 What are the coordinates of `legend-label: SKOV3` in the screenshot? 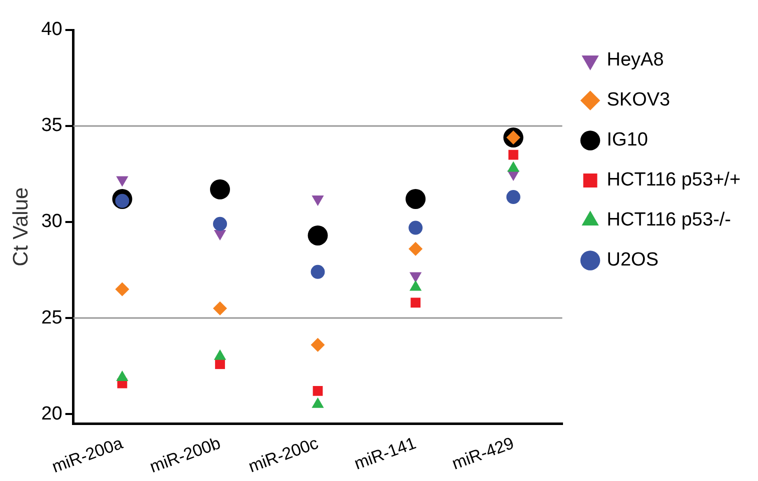 It's located at (638, 100).